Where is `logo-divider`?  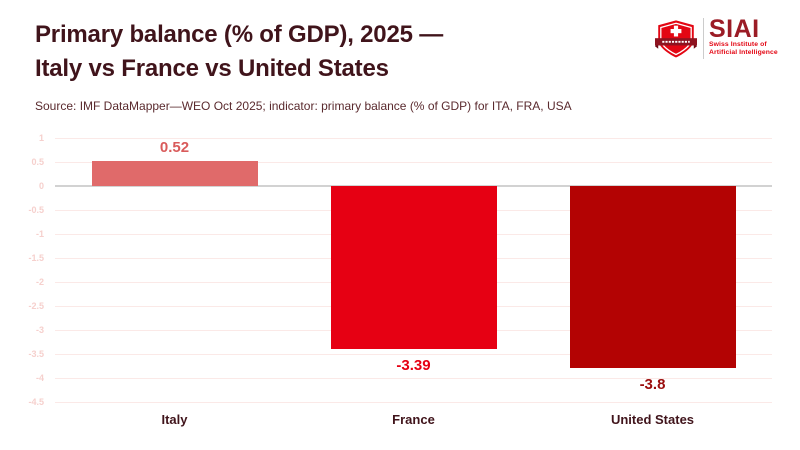
logo-divider is located at coordinates (703, 38).